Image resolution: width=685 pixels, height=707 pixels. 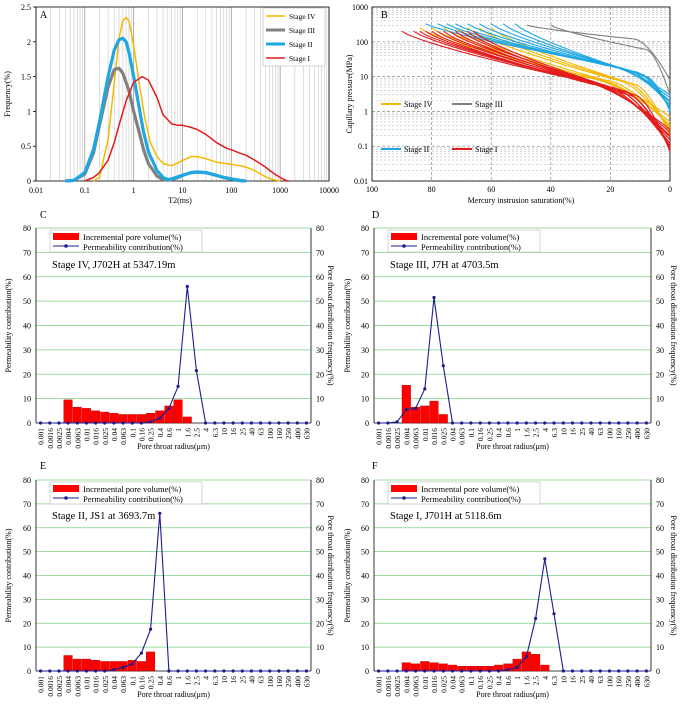 I want to click on series-line-stage-i, so click(x=186, y=128).